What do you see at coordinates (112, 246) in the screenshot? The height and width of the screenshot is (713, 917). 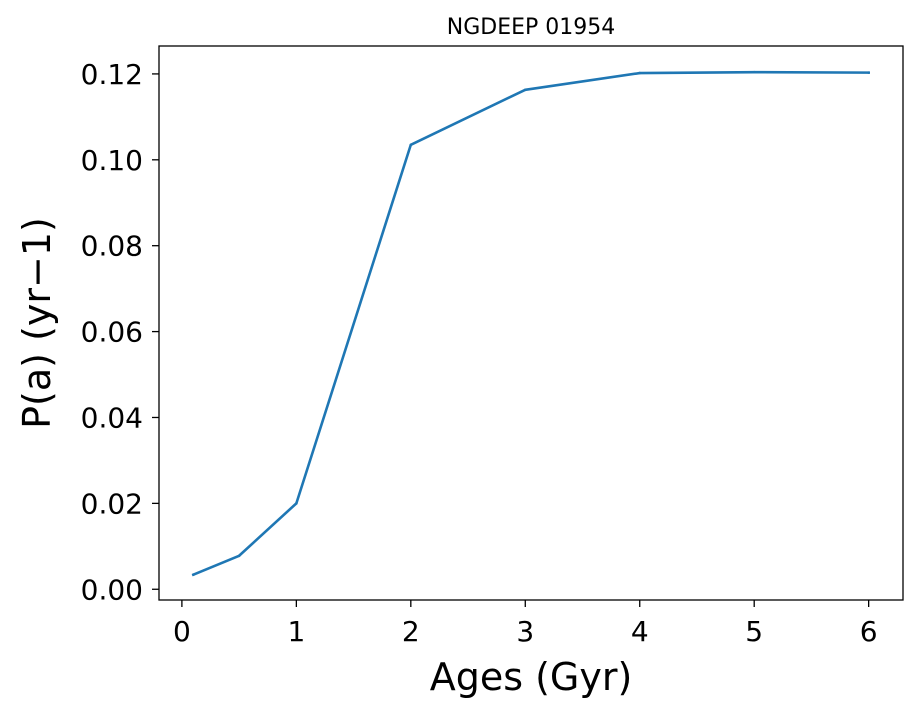 I see `y-tick-label: 0.08` at bounding box center [112, 246].